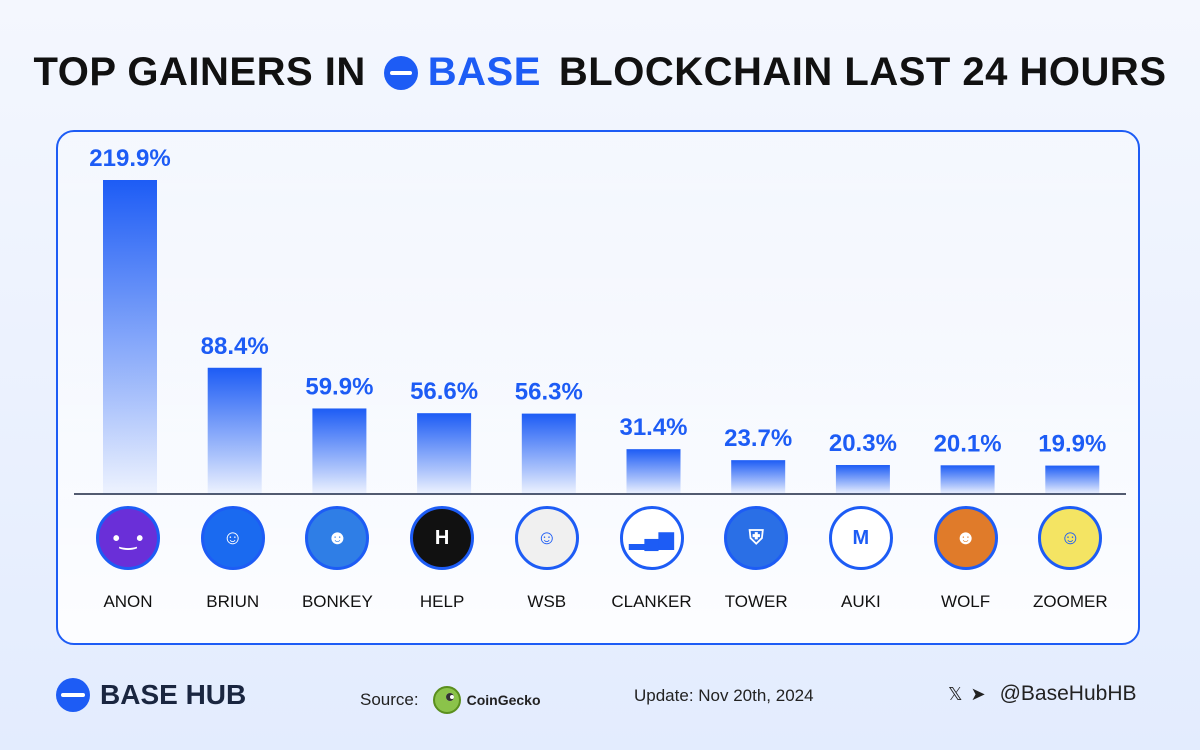 The image size is (1200, 750). What do you see at coordinates (339, 451) in the screenshot?
I see `bar-bonkey` at bounding box center [339, 451].